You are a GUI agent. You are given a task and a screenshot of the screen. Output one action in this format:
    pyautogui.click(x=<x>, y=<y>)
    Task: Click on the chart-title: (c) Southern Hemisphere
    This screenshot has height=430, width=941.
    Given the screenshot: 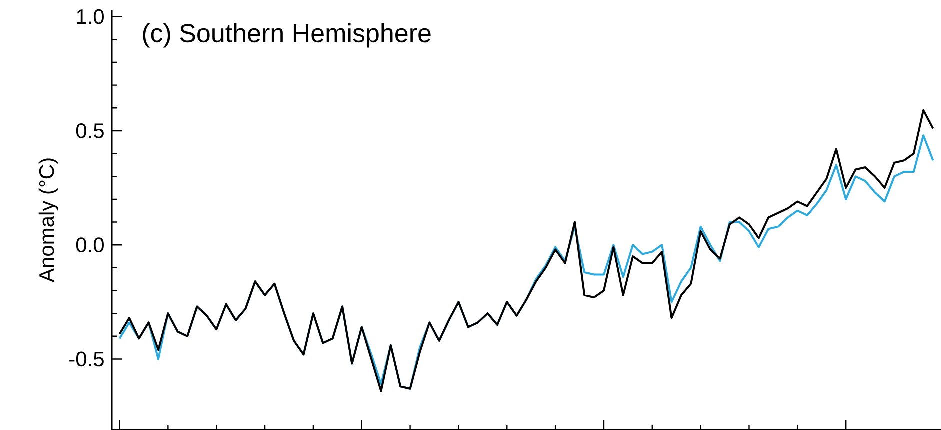 What is the action you would take?
    pyautogui.click(x=287, y=35)
    